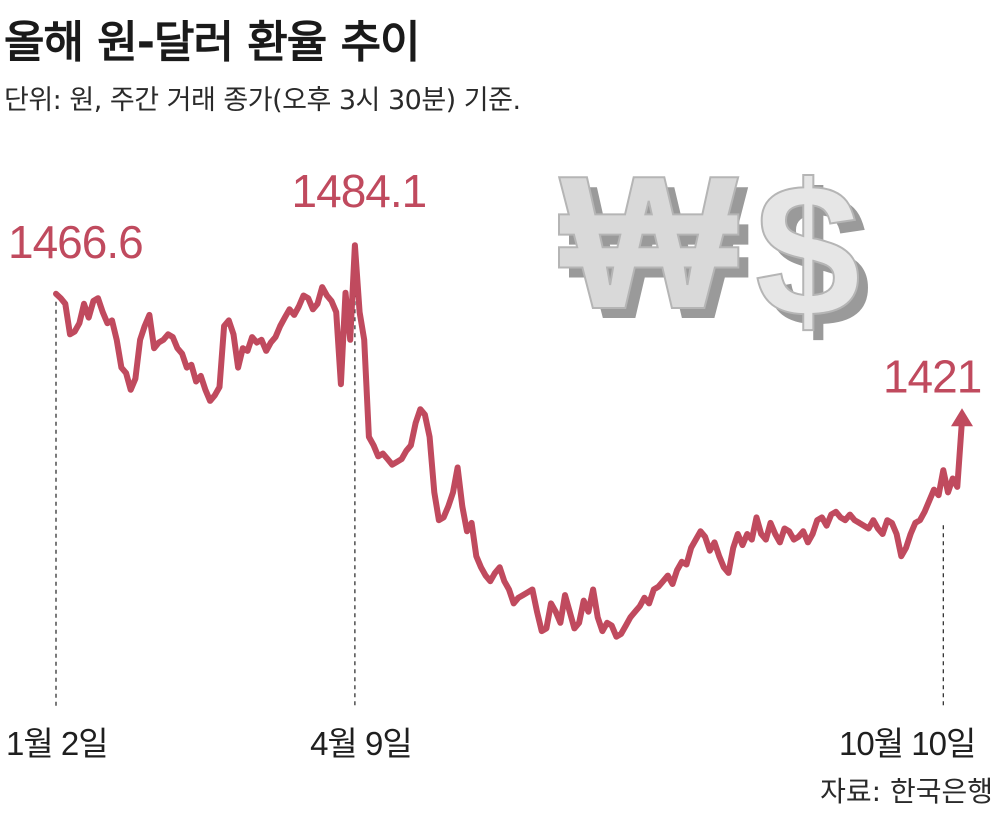 The width and height of the screenshot is (1003, 818). I want to click on won-dollar-logo: ₩ ₩ $ $, so click(714, 250).